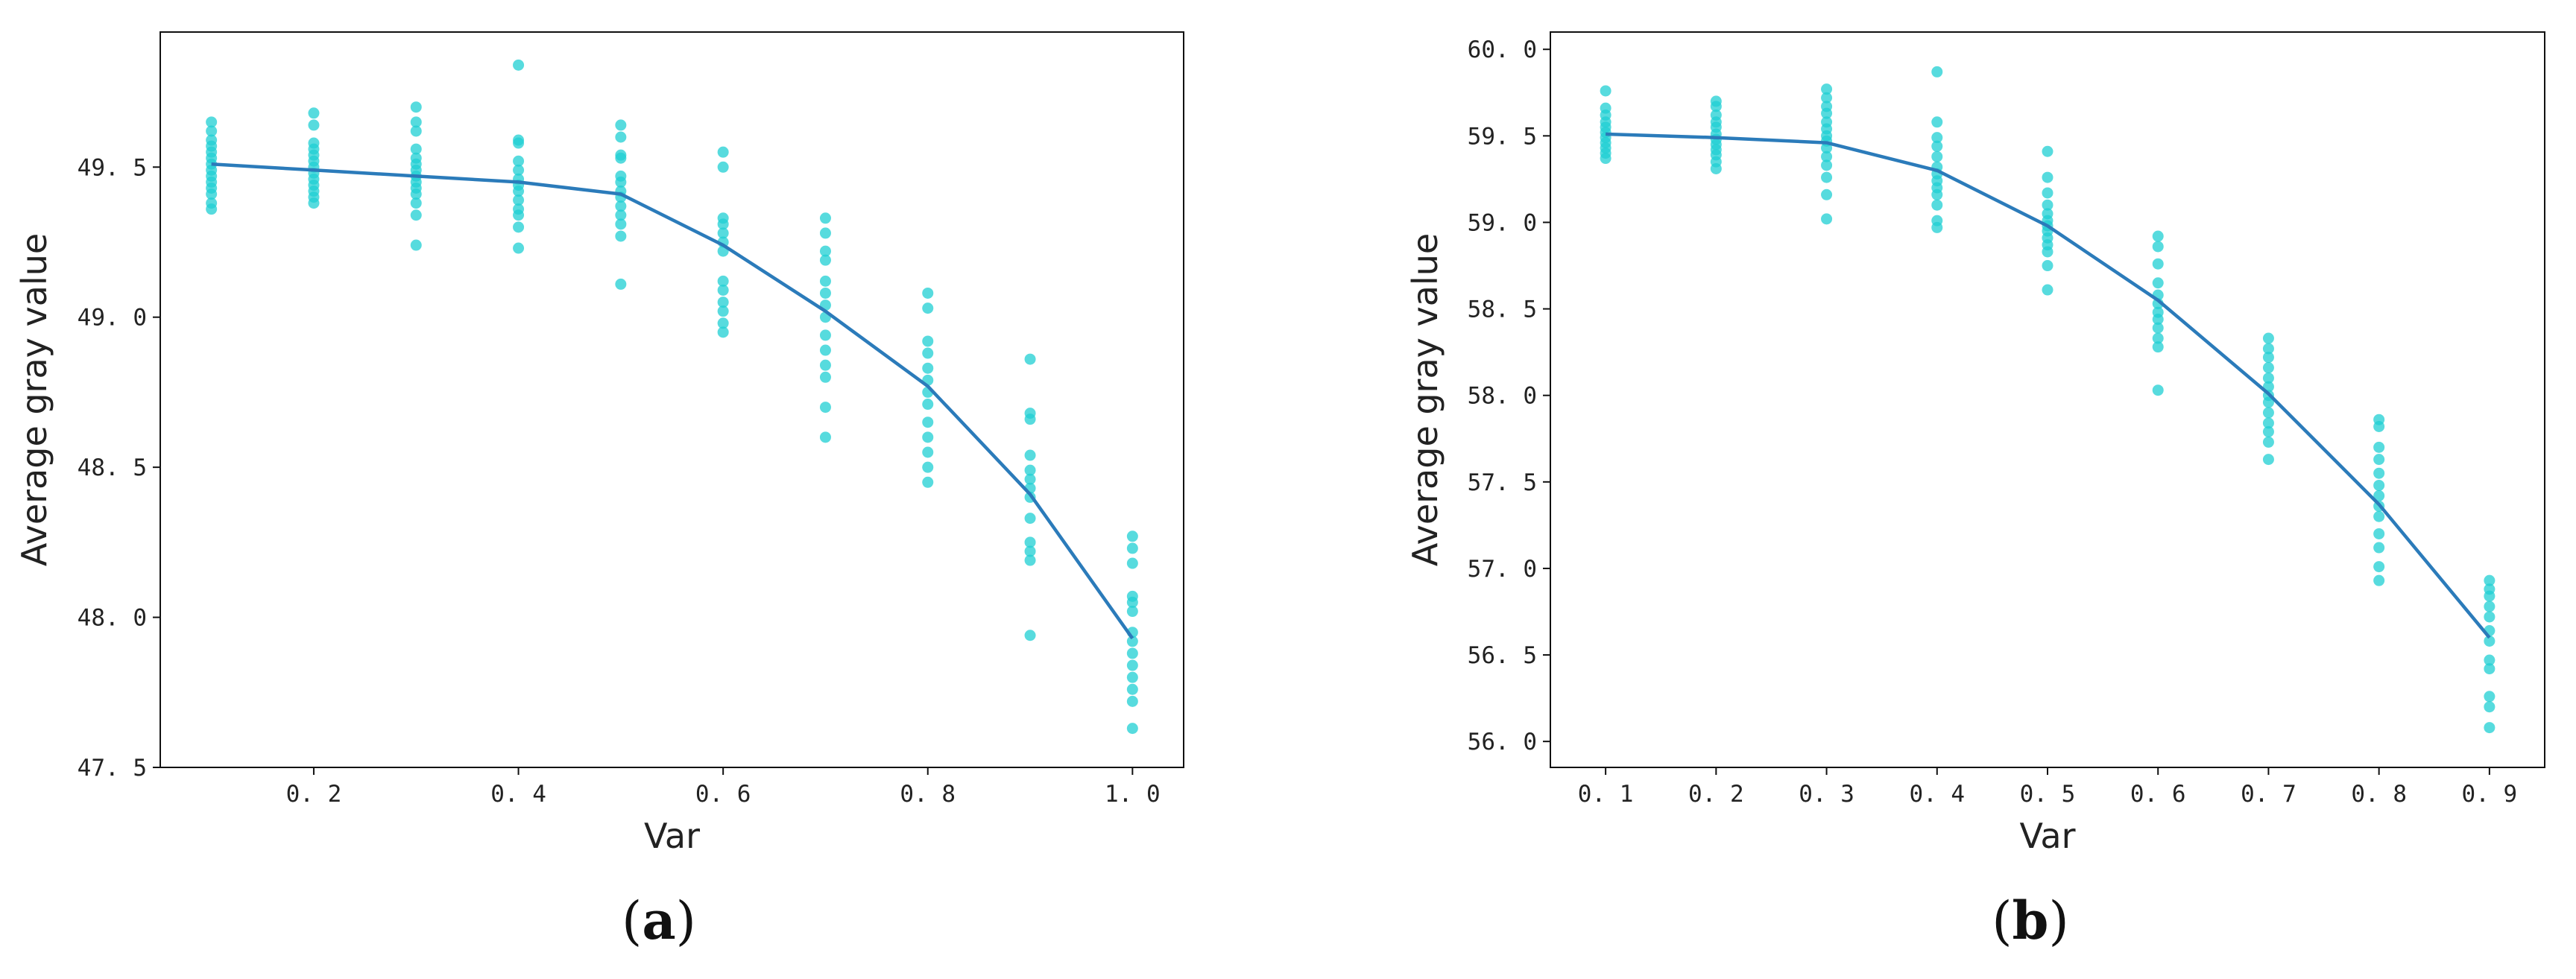  What do you see at coordinates (2048, 836) in the screenshot?
I see `x-axis-label: Var` at bounding box center [2048, 836].